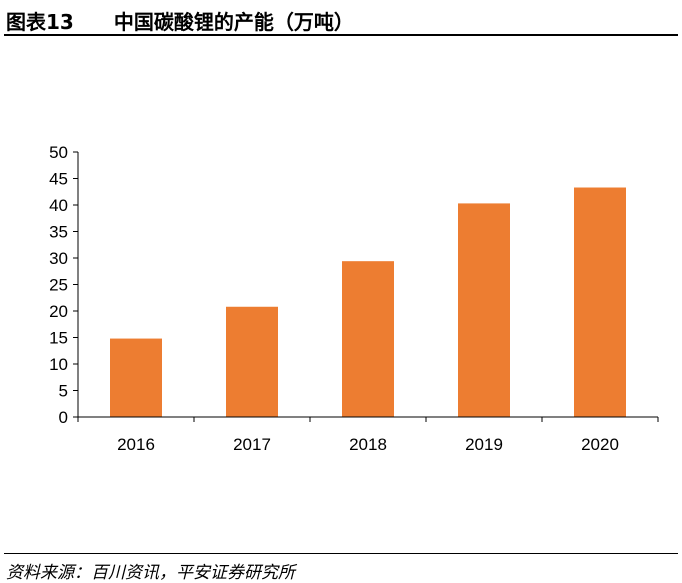 Image resolution: width=682 pixels, height=583 pixels. What do you see at coordinates (341, 553) in the screenshot?
I see `footer-rule` at bounding box center [341, 553].